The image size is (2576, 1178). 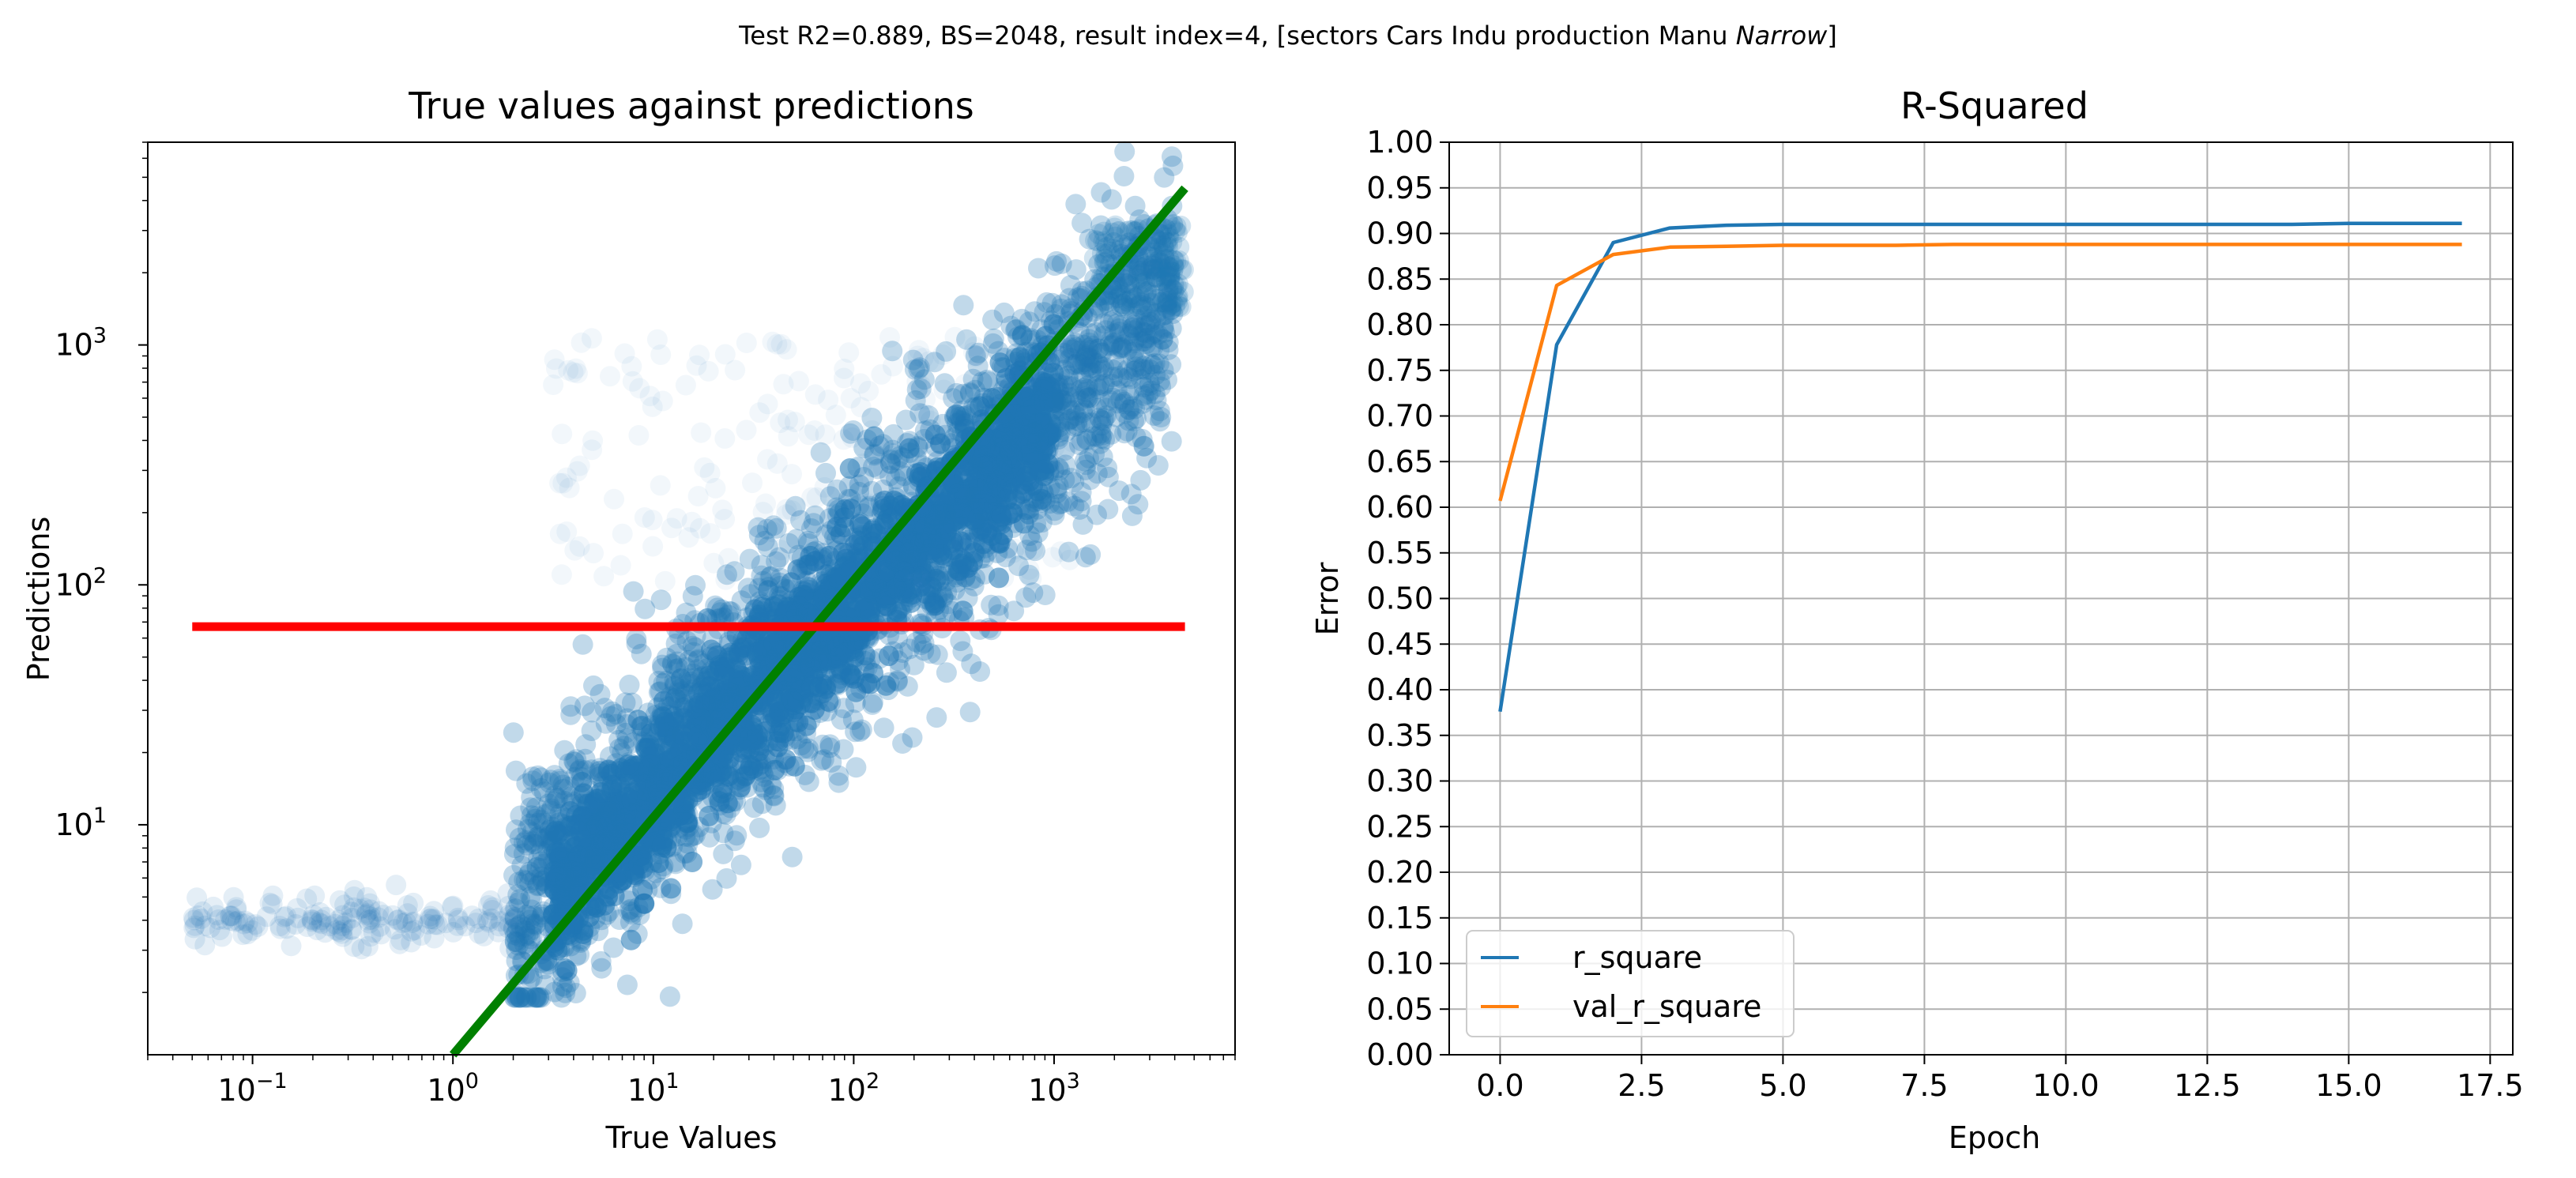 I want to click on y-tick-label: 0.60, so click(x=1399, y=507).